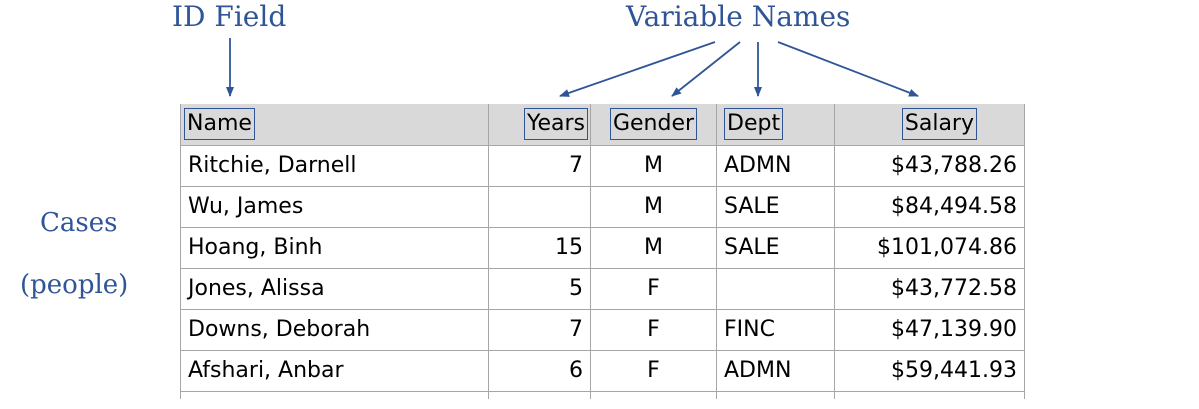 This screenshot has height=409, width=1199. I want to click on cell-name: Wu, James, so click(334, 207).